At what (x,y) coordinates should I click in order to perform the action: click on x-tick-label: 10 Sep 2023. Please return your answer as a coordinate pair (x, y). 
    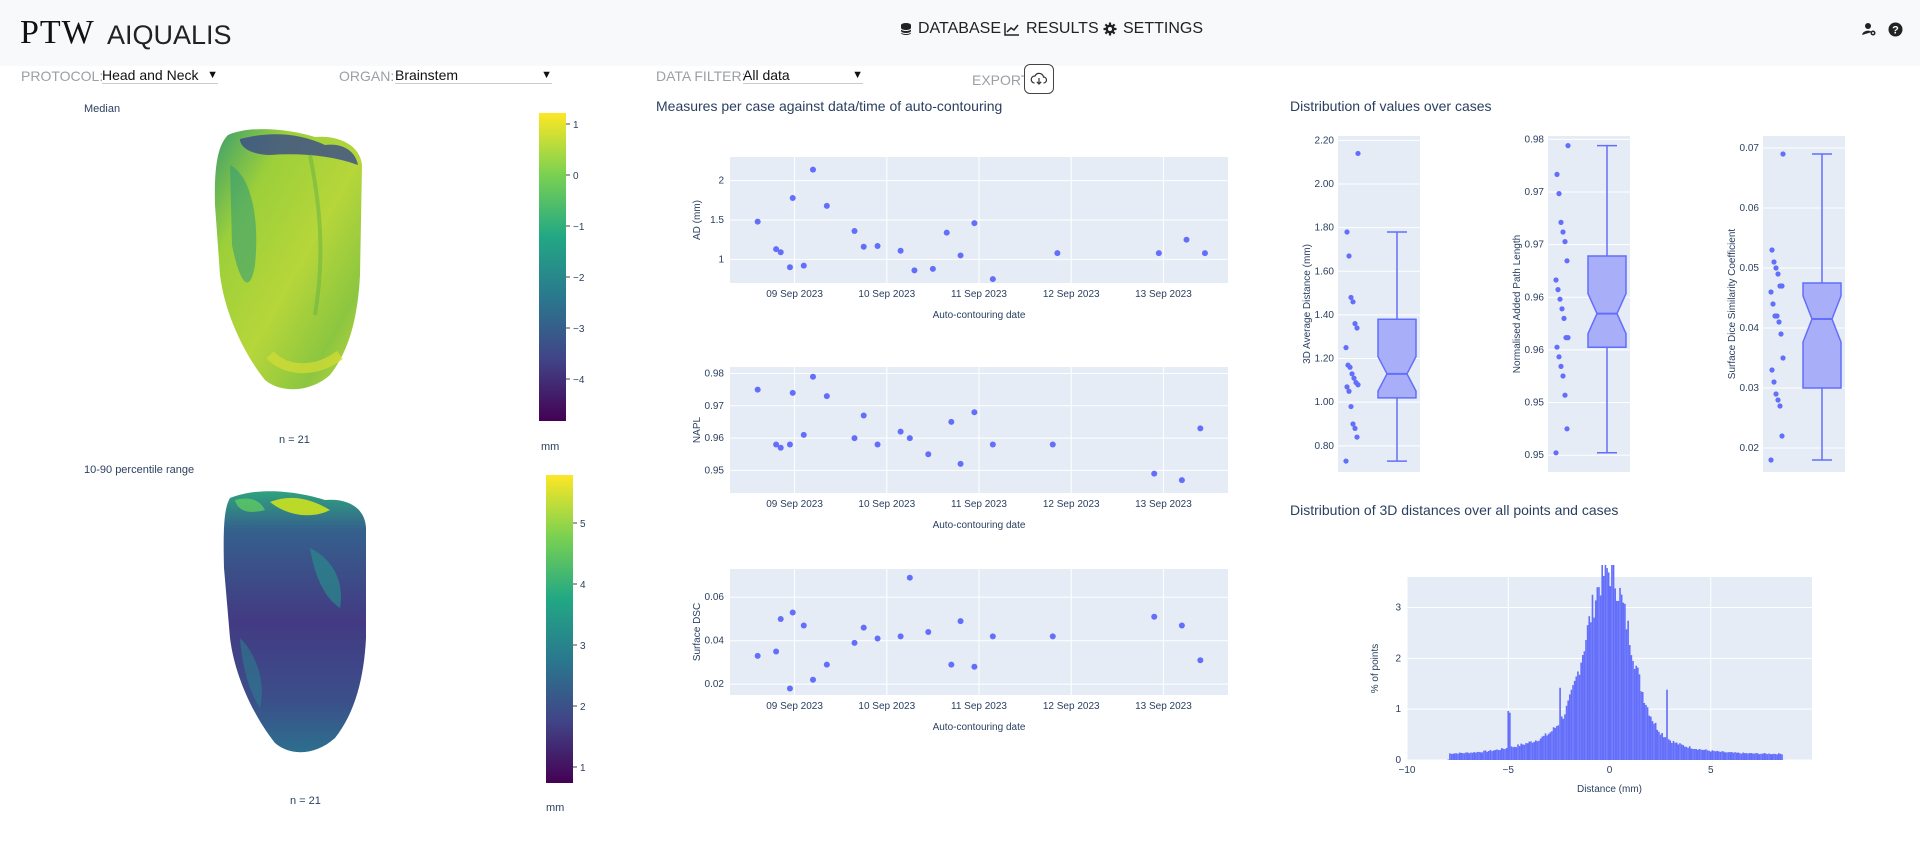
    Looking at the image, I should click on (886, 706).